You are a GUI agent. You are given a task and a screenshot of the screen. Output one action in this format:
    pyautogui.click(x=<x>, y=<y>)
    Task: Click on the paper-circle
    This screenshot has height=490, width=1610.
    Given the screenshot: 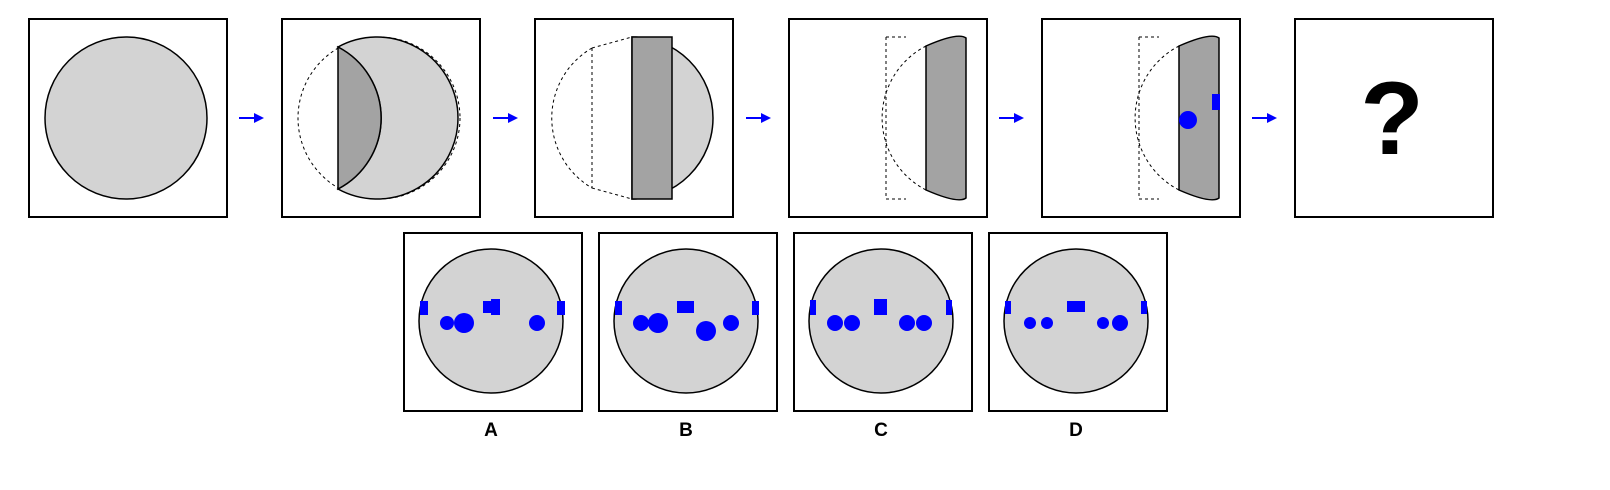 What is the action you would take?
    pyautogui.click(x=126, y=118)
    